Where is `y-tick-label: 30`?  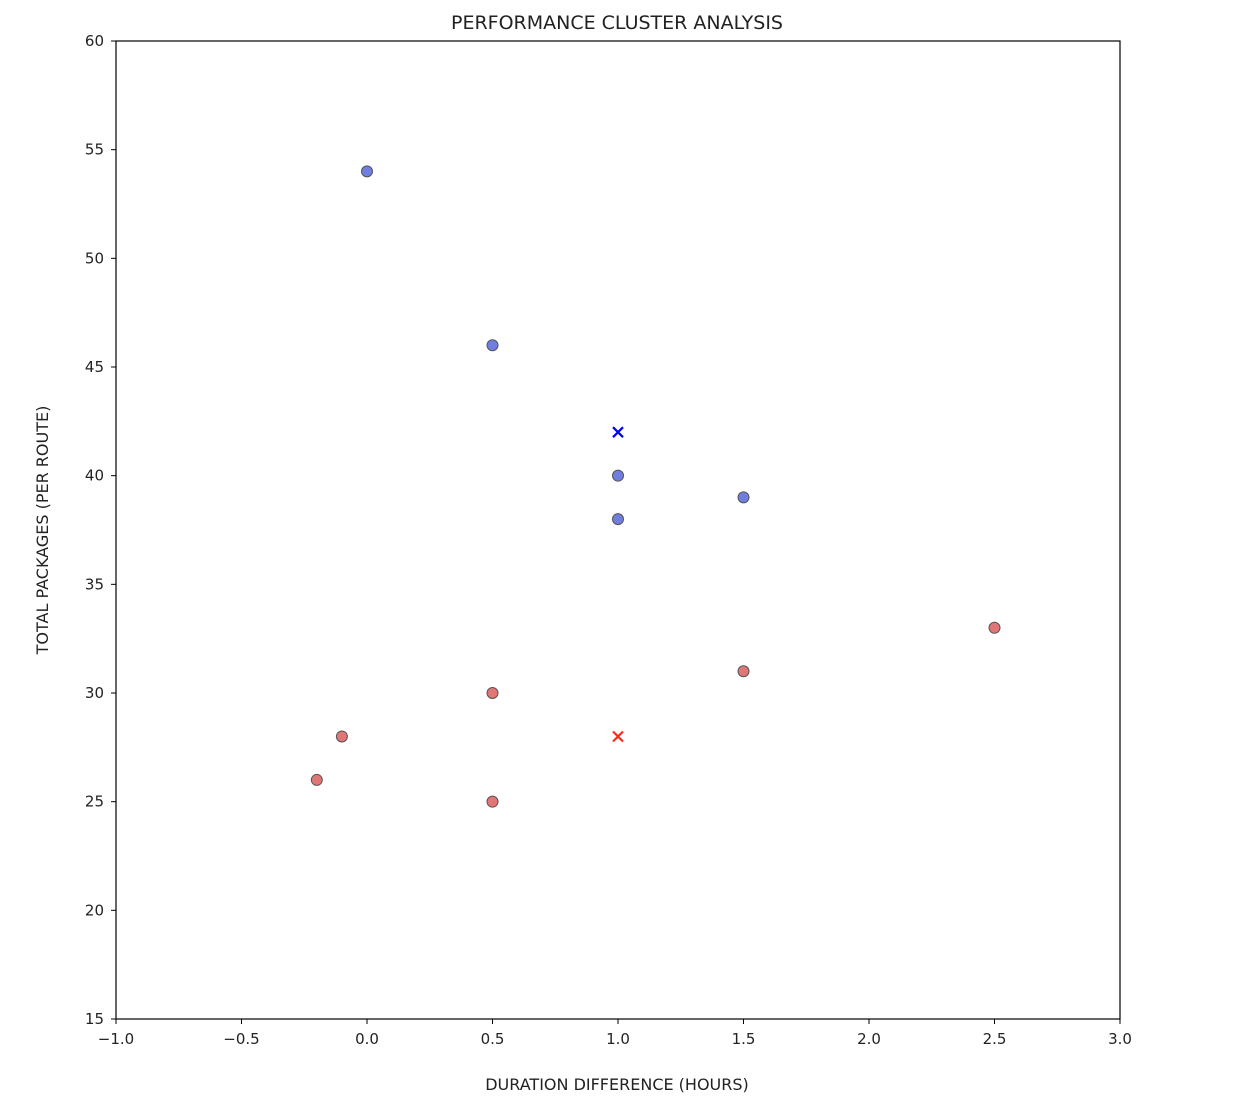
y-tick-label: 30 is located at coordinates (94, 693).